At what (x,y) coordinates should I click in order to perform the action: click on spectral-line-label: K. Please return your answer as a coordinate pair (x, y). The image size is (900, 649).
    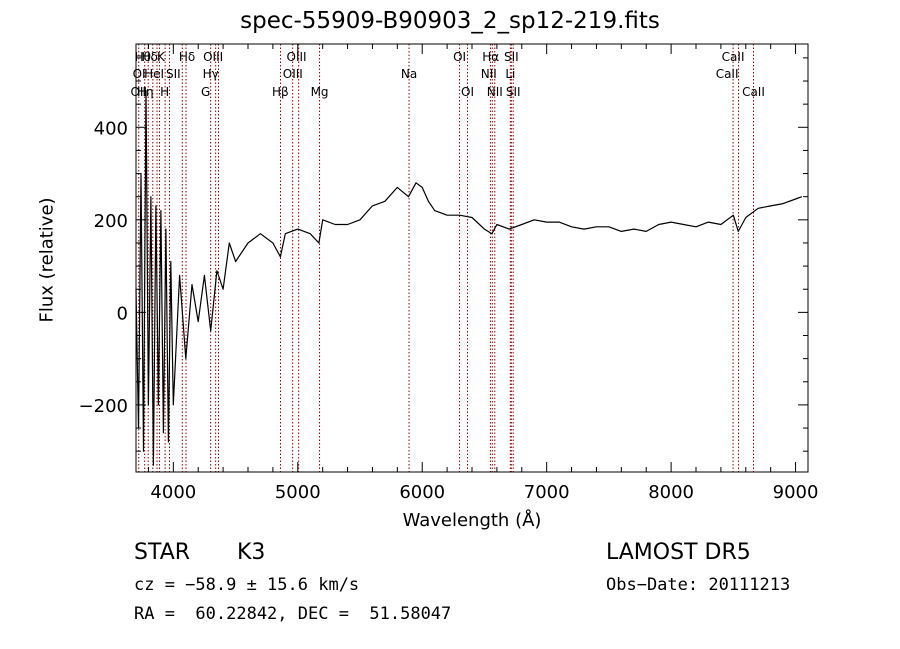
    Looking at the image, I should click on (161, 57).